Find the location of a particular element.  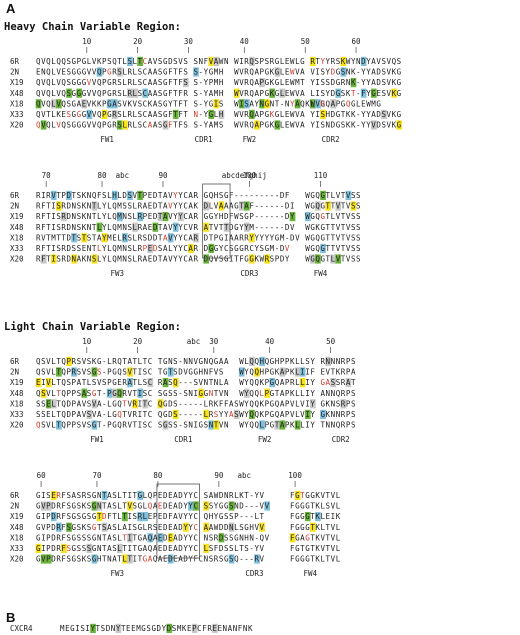

heavy-top-residue: F is located at coordinates (180, 103).